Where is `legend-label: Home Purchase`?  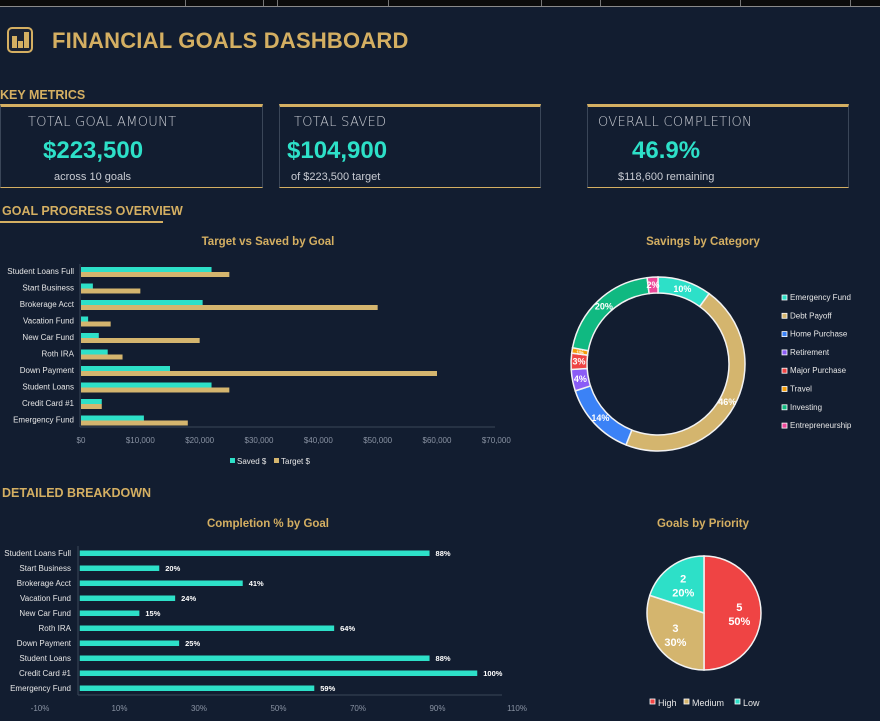 legend-label: Home Purchase is located at coordinates (819, 334).